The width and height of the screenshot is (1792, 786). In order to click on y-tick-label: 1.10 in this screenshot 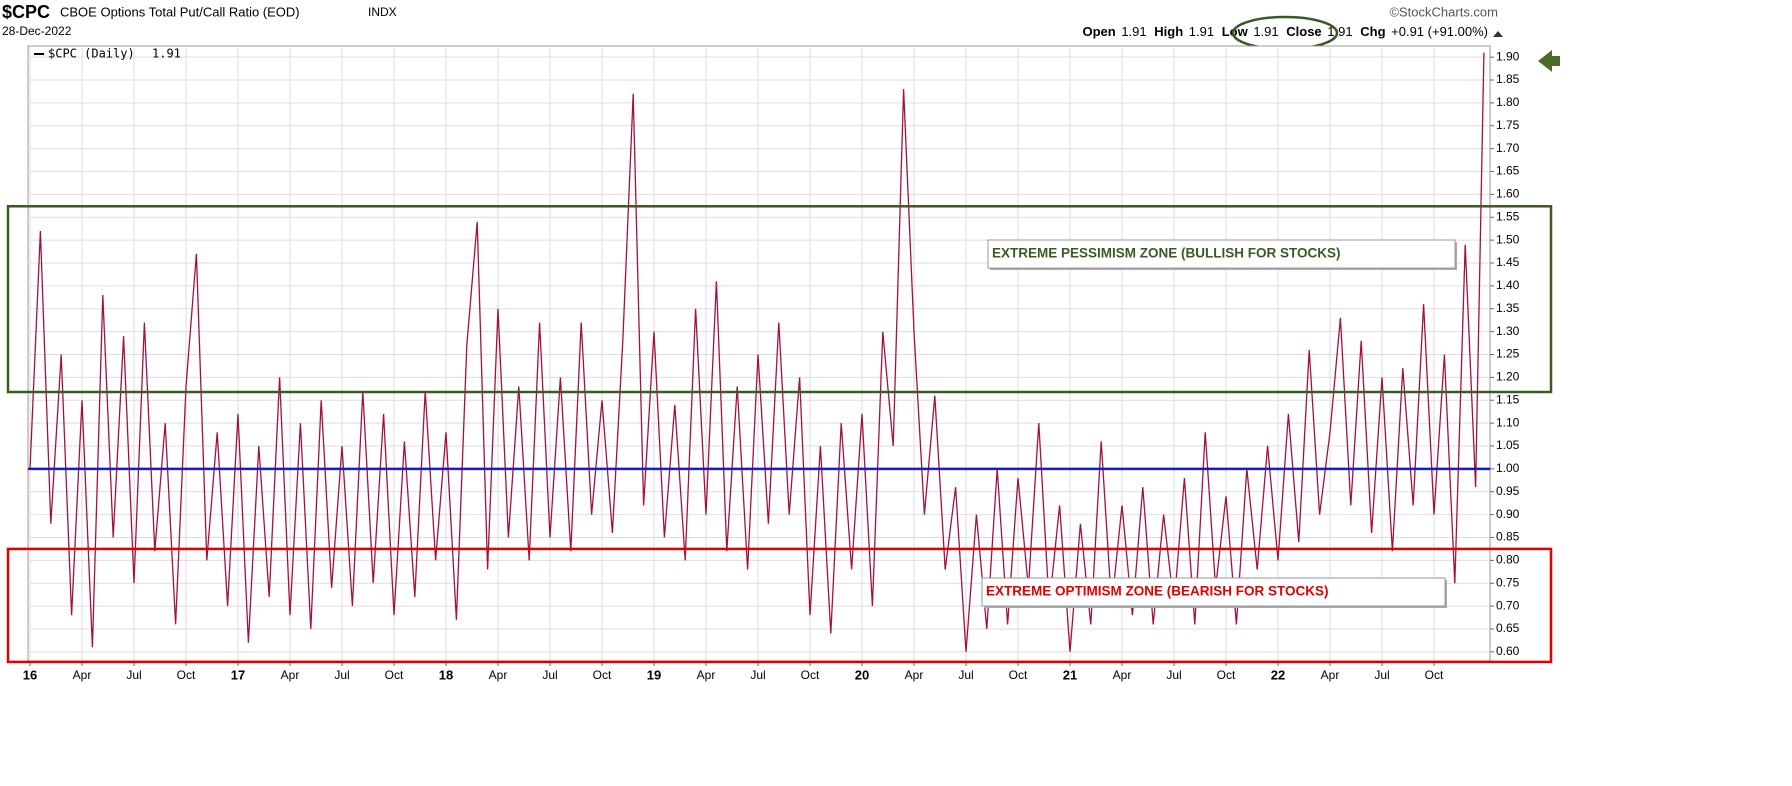, I will do `click(1508, 422)`.